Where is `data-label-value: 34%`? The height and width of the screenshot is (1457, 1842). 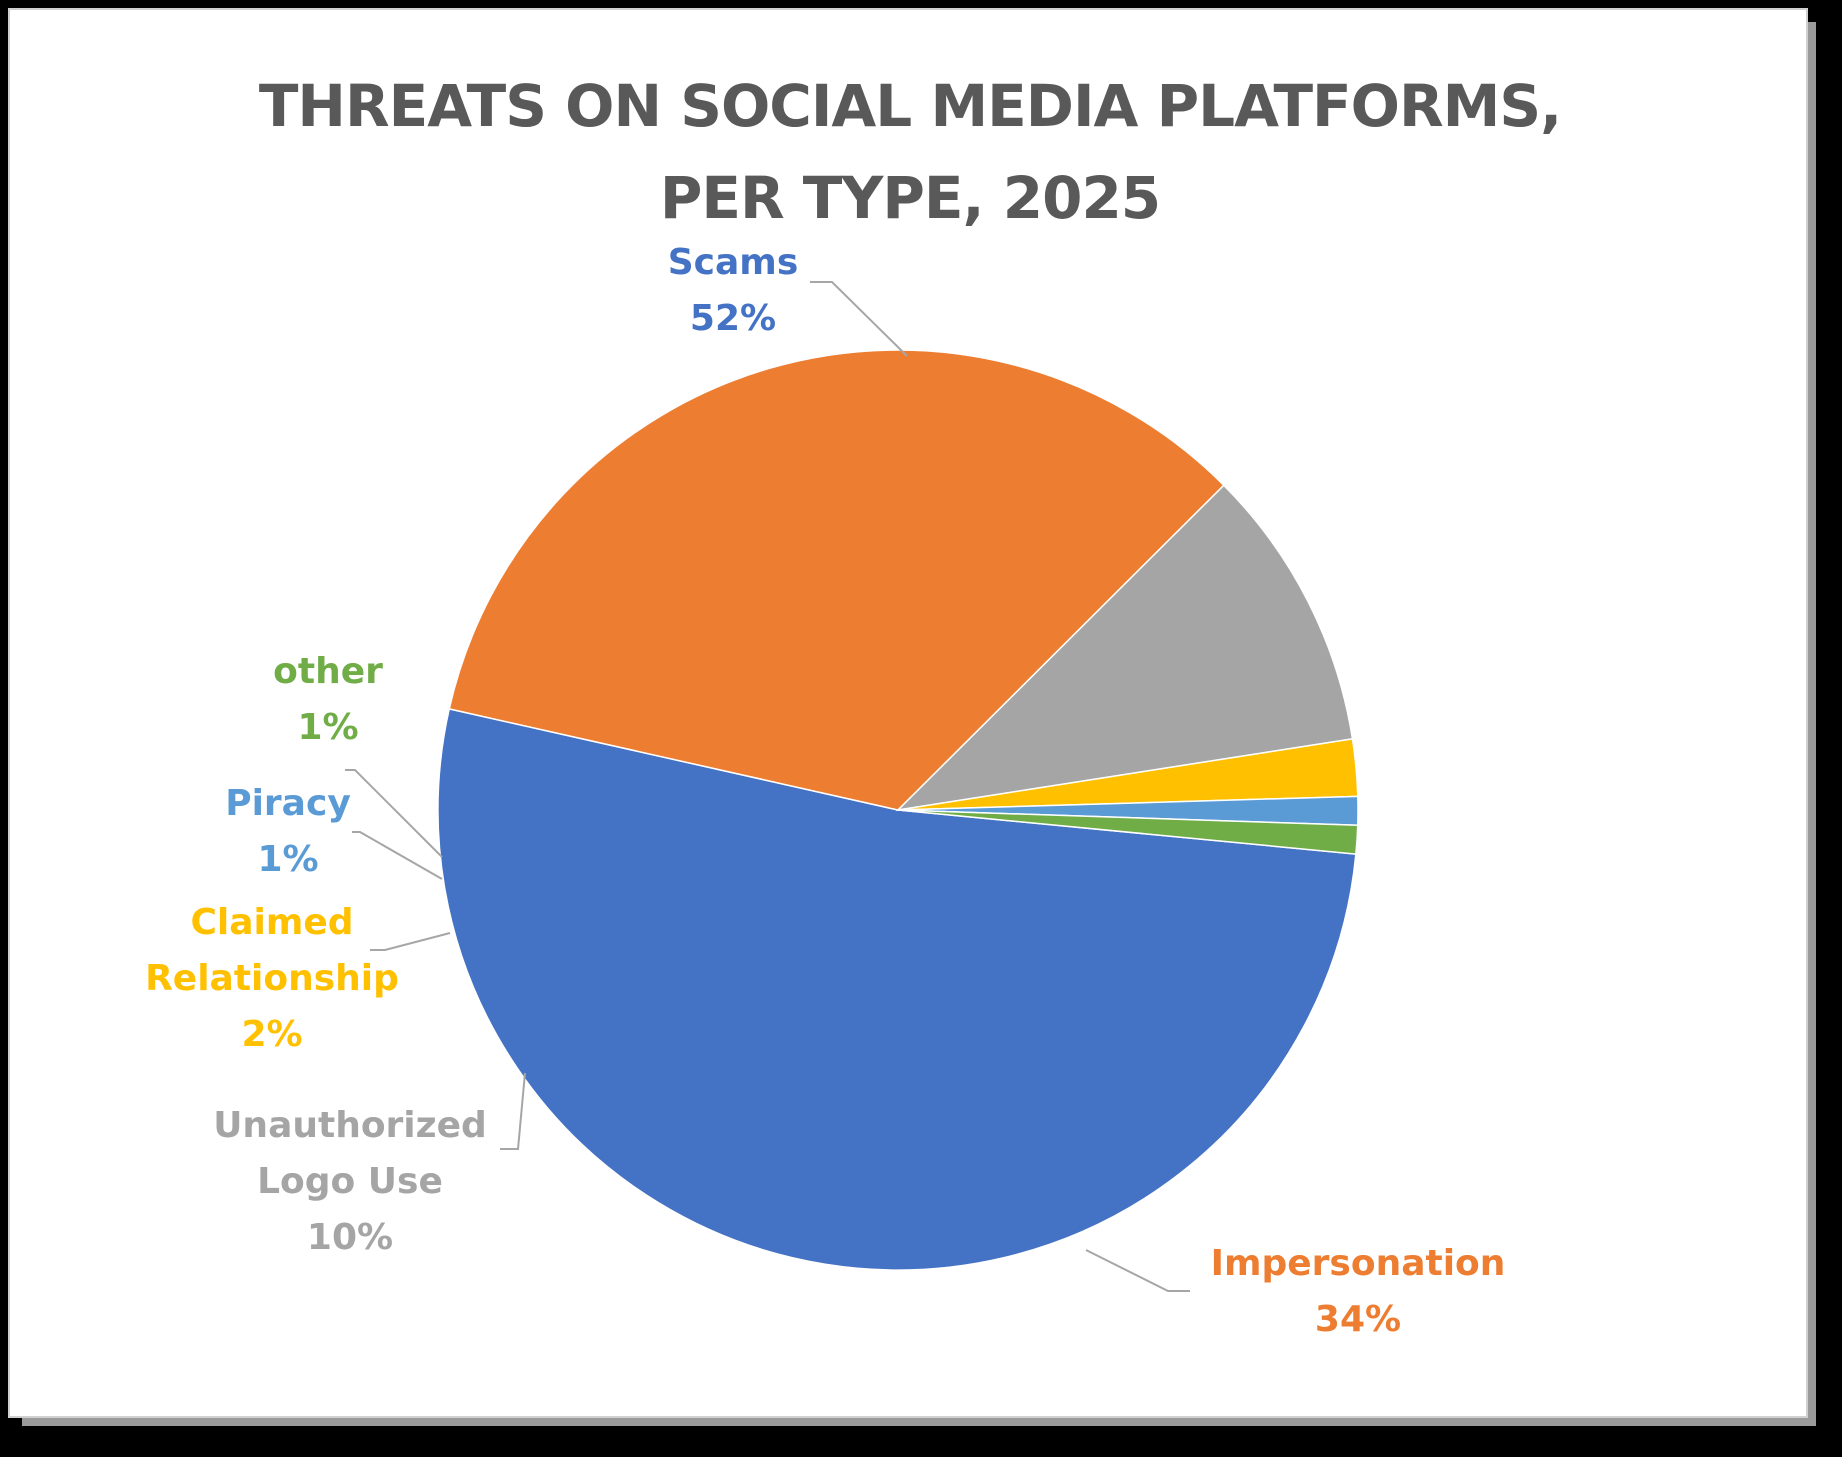
data-label-value: 34% is located at coordinates (1358, 1319).